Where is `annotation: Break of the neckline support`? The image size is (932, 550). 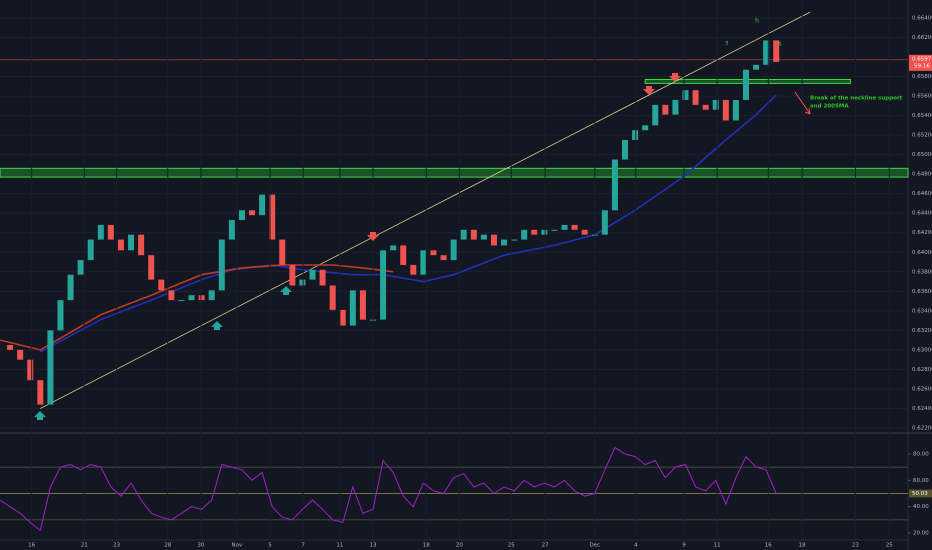
annotation: Break of the neckline support is located at coordinates (856, 99).